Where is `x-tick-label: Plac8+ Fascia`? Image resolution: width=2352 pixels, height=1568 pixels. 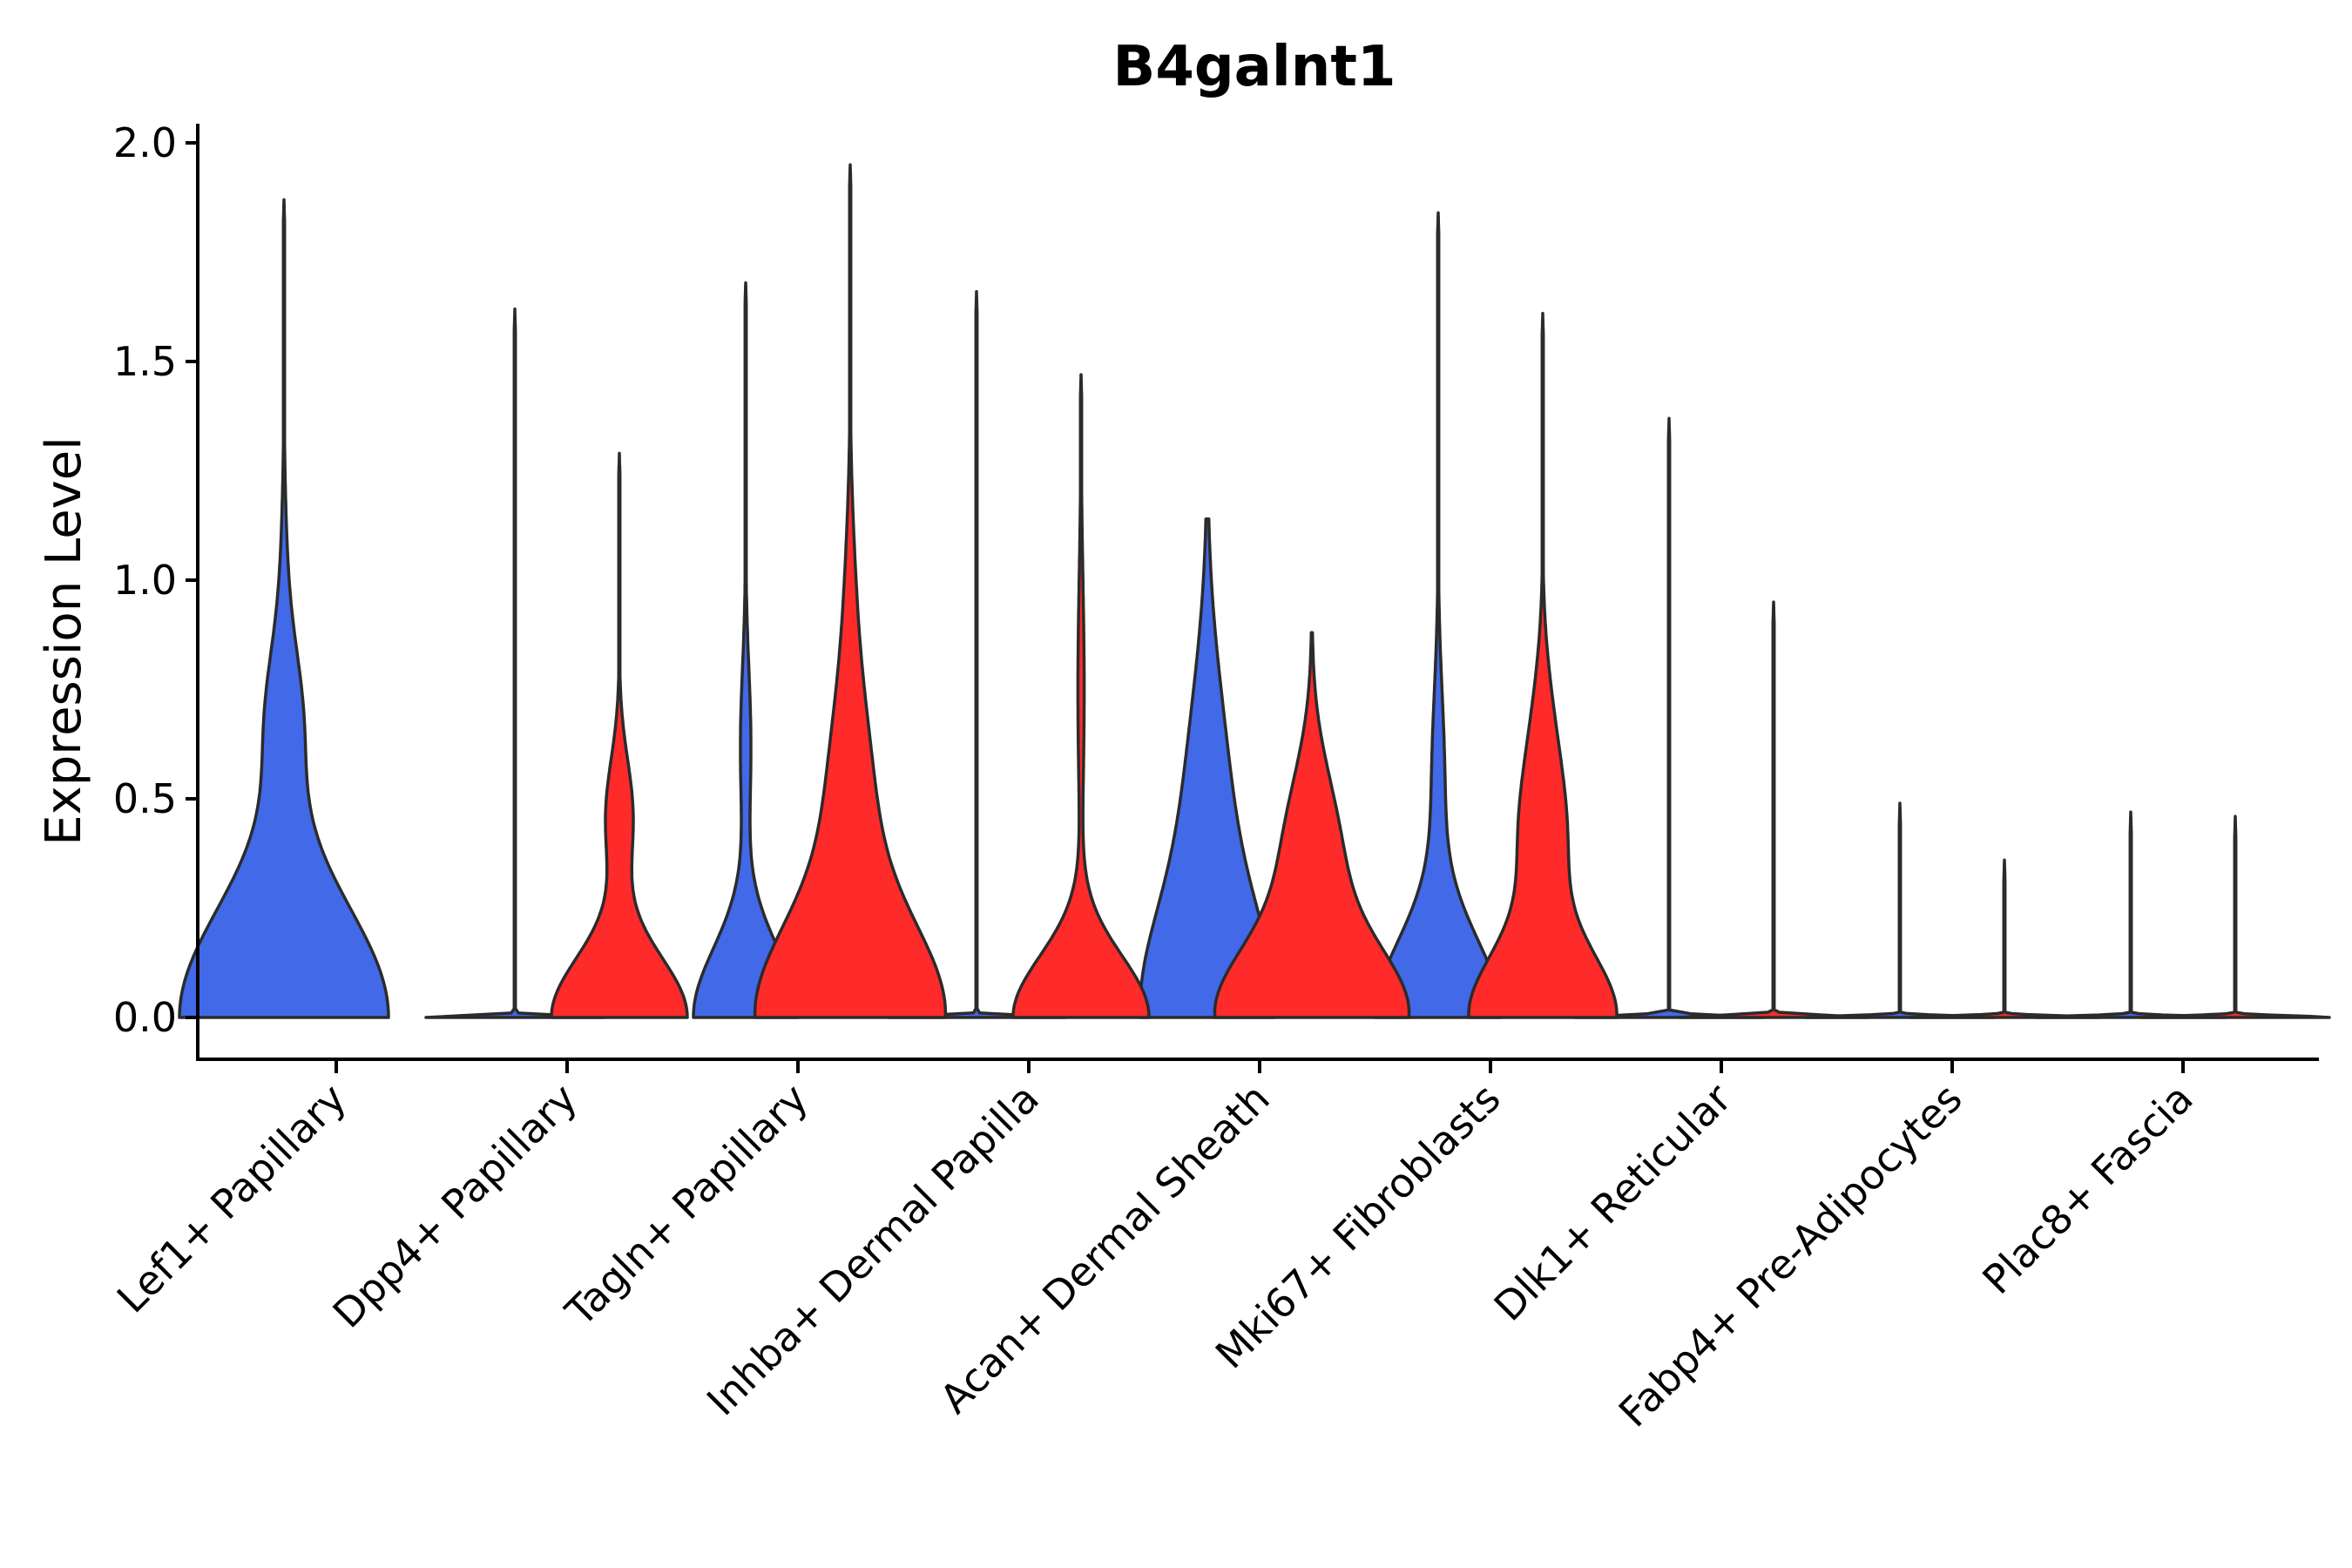
x-tick-label: Plac8+ Fascia is located at coordinates (2087, 1189).